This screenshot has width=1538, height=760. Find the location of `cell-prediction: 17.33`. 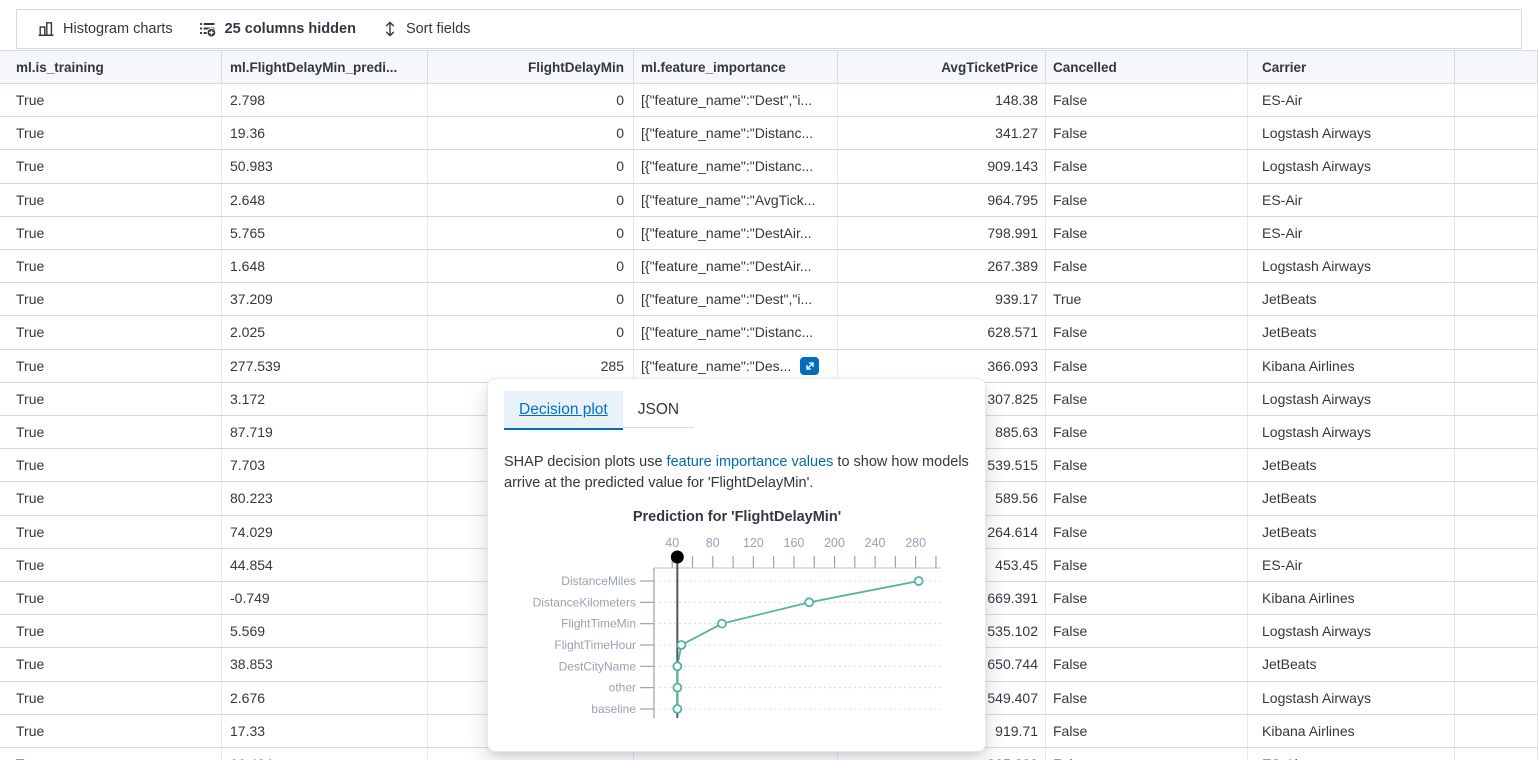

cell-prediction: 17.33 is located at coordinates (325, 730).